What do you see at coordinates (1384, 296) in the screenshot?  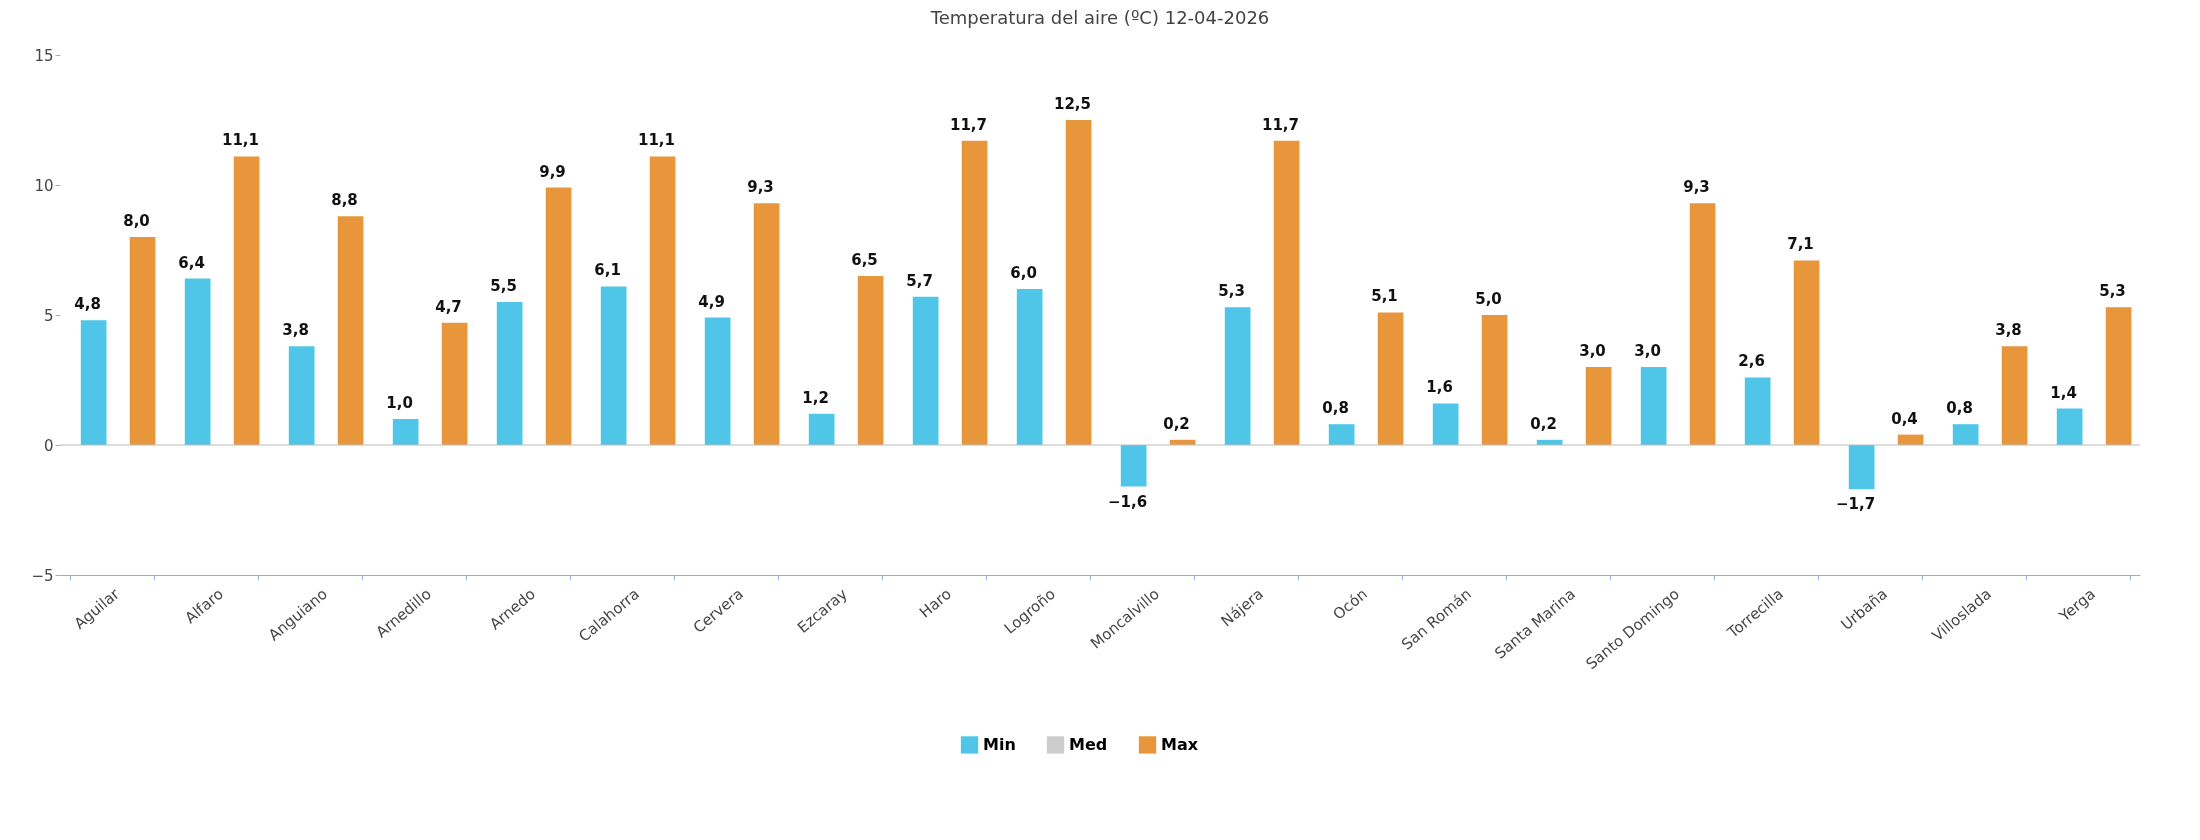 I see `data-label: 5,1` at bounding box center [1384, 296].